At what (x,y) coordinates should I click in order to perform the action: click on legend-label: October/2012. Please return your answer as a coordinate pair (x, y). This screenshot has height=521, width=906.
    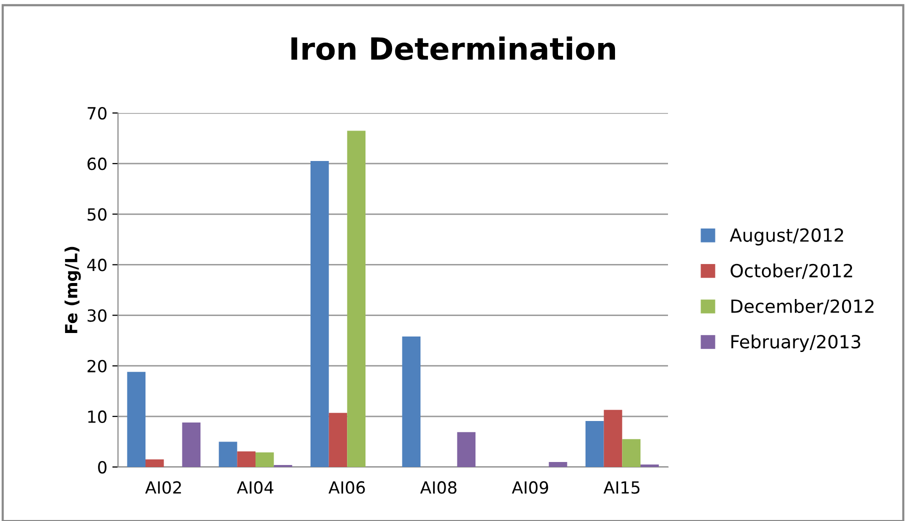
    Looking at the image, I should click on (791, 271).